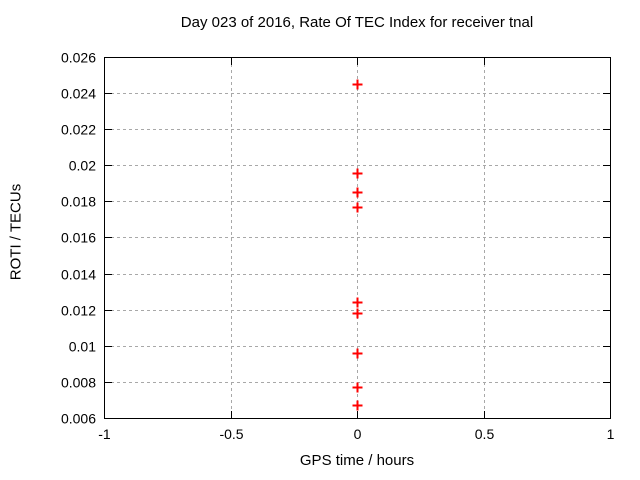 Image resolution: width=640 pixels, height=480 pixels. I want to click on y-tick-label: 0.014, so click(78, 275).